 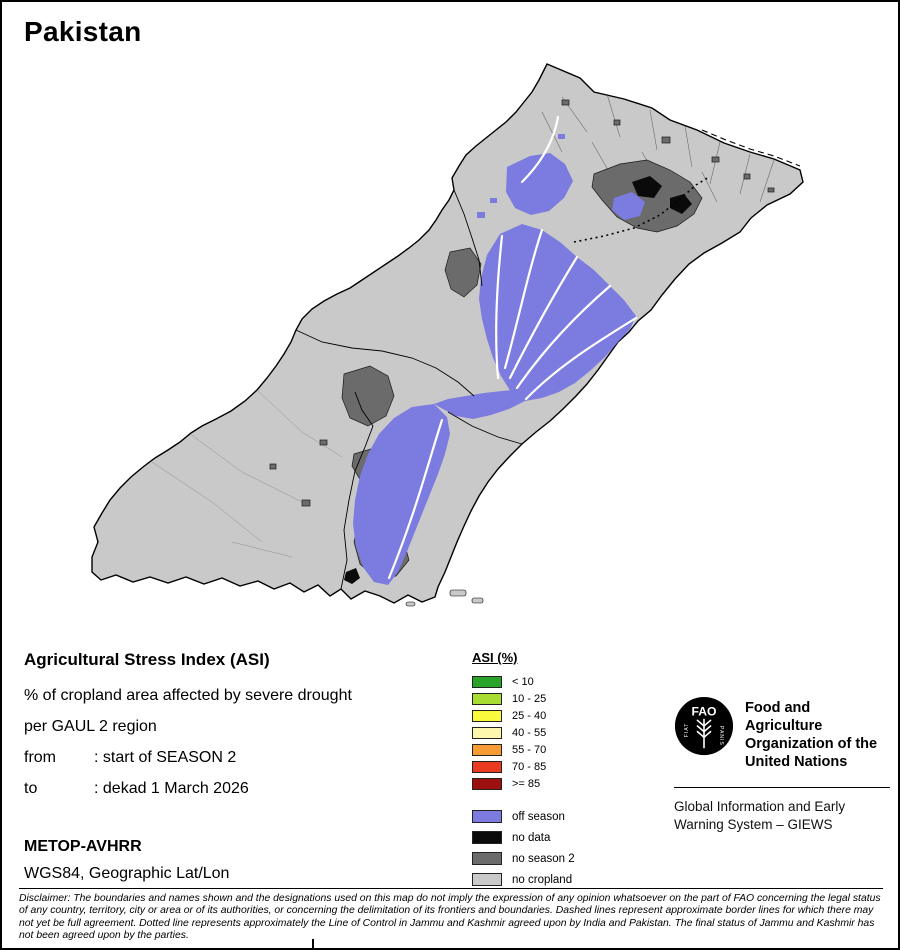 What do you see at coordinates (40, 757) in the screenshot?
I see `from-label: from` at bounding box center [40, 757].